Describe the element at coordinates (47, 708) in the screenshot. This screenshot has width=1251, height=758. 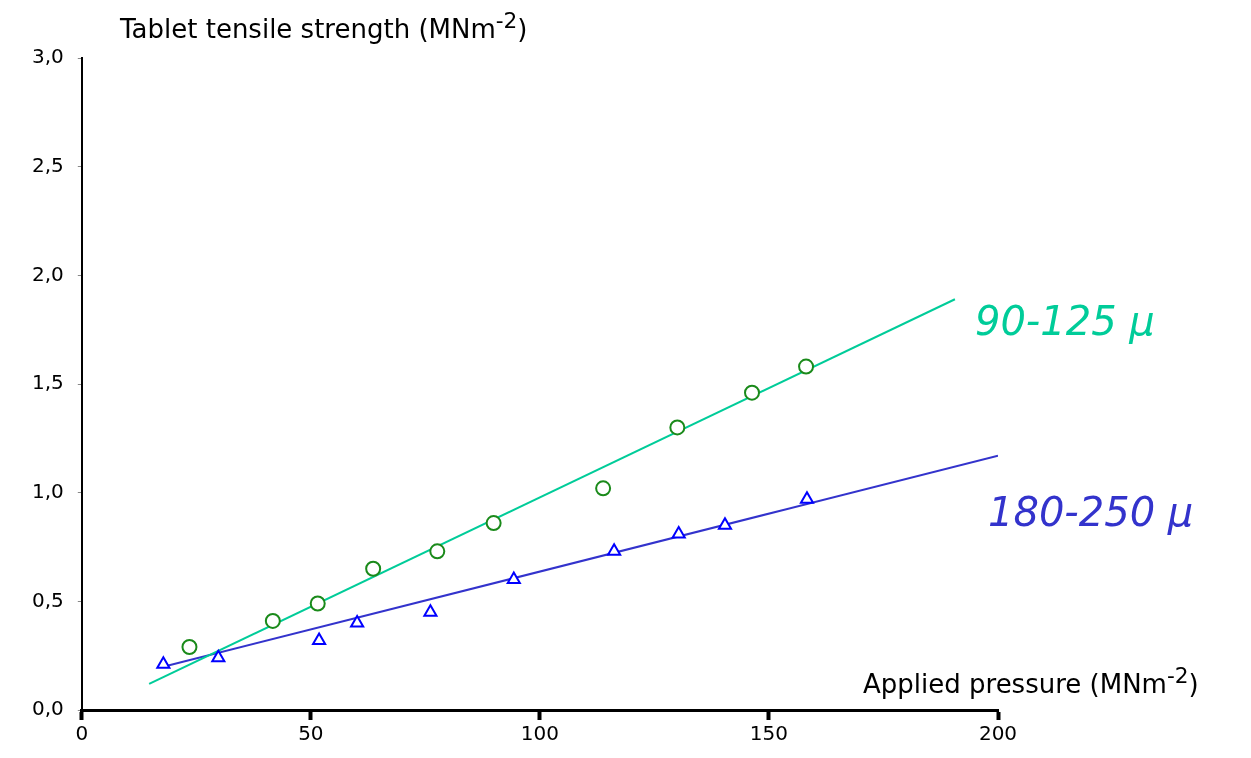
I see `y-tick-label: 0,0` at that location.